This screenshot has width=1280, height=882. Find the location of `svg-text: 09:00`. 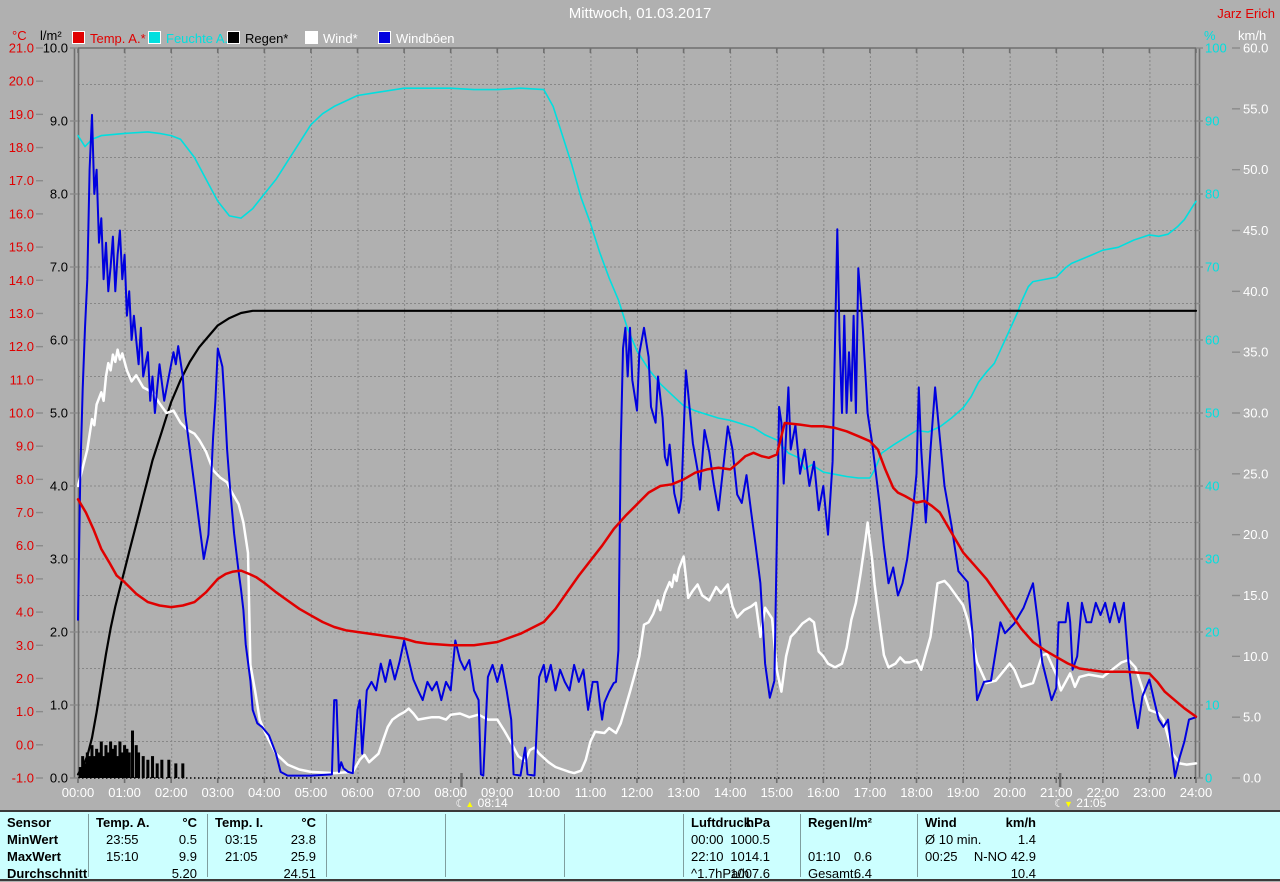

svg-text: 09:00 is located at coordinates (497, 792).